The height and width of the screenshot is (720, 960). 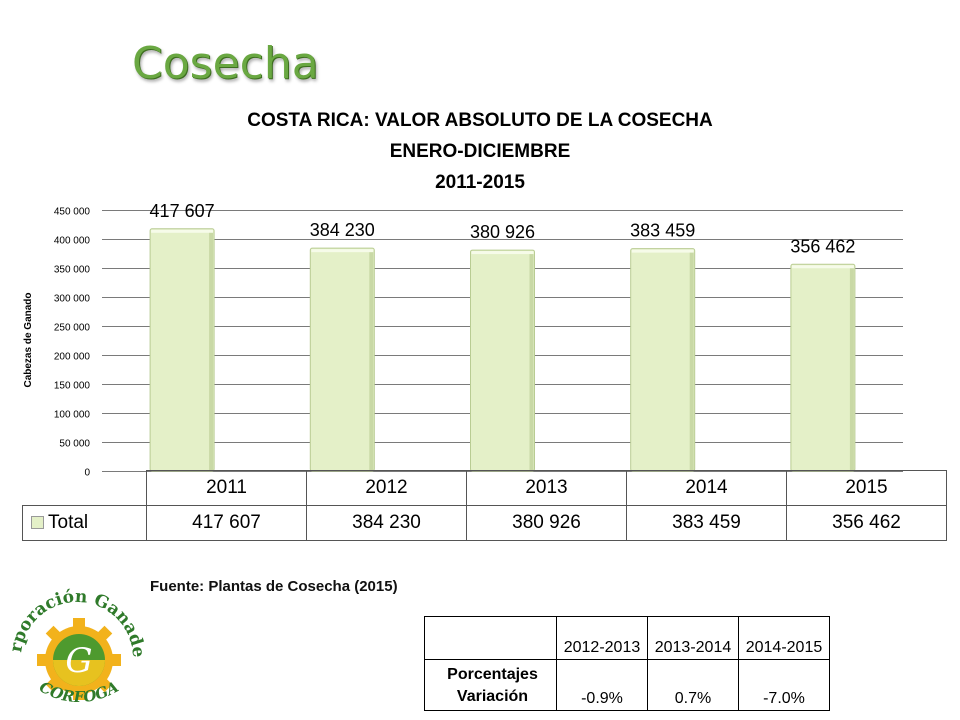 I want to click on y-tick-label: 300 000, so click(x=72, y=299).